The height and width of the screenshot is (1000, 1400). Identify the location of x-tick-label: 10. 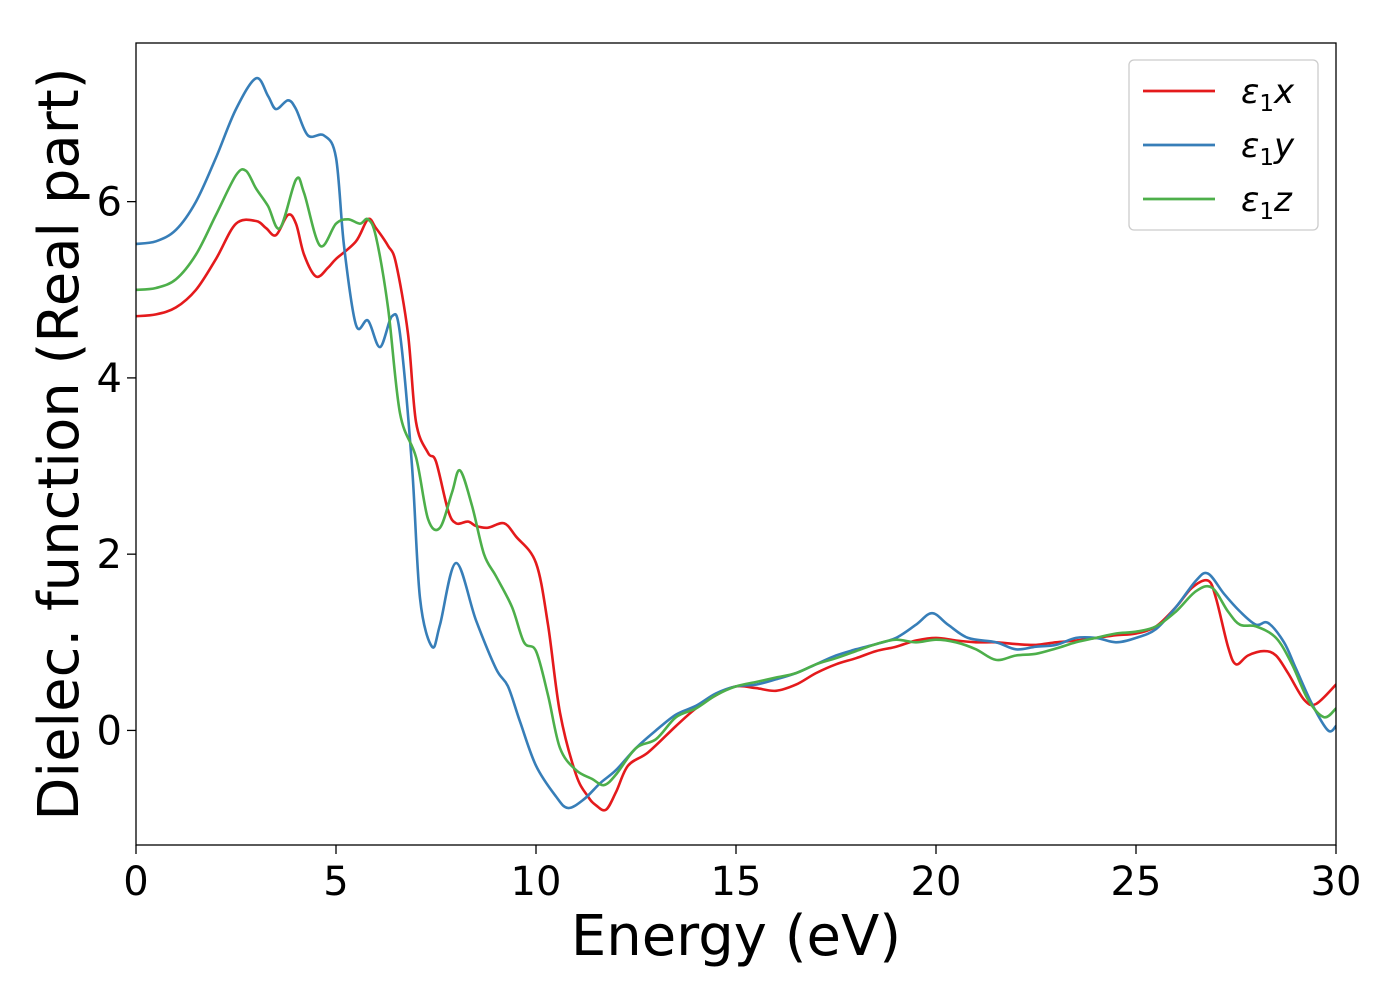
(536, 882).